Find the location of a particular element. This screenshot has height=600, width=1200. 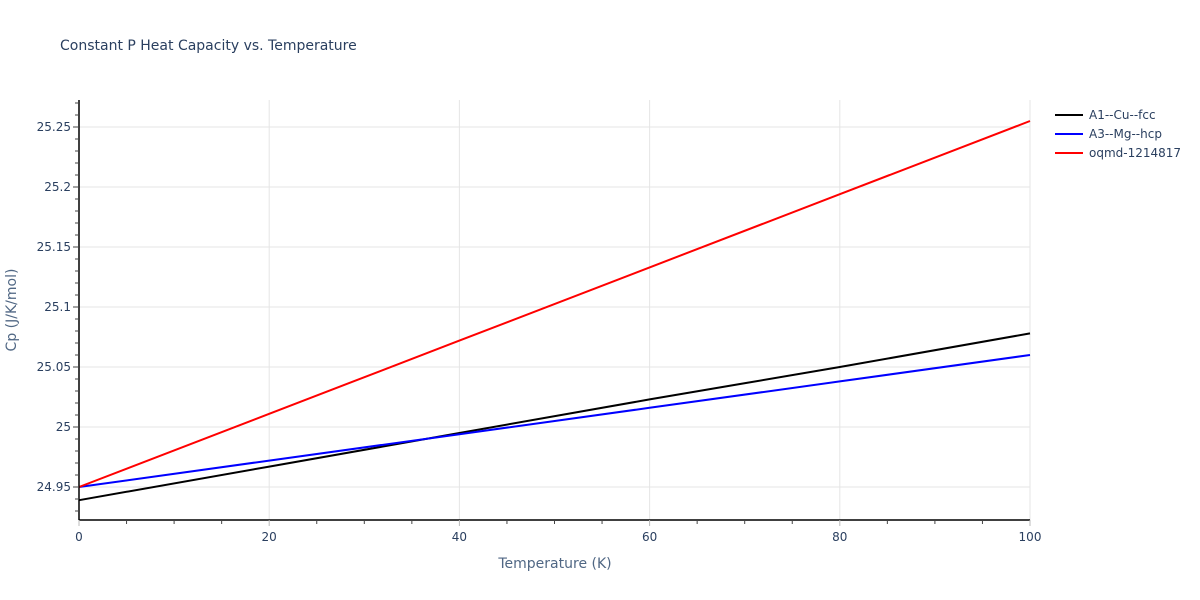

legend: A1--Cu--fcc A3--Mg--hcp oqmd-1214817 is located at coordinates (1118, 134).